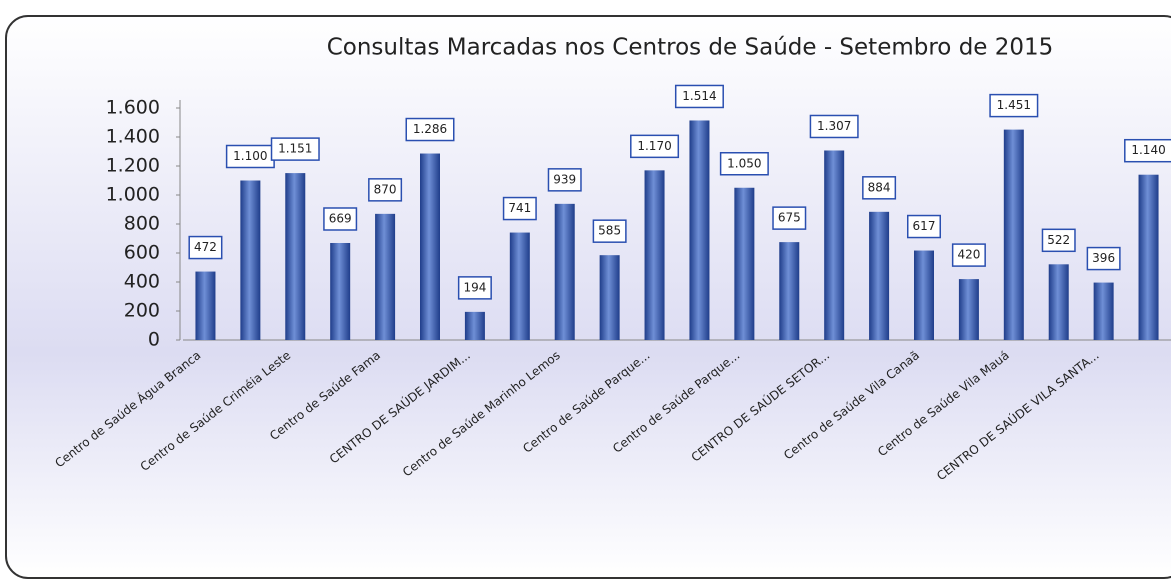 The image size is (1171, 585). I want to click on data-label: 669, so click(340, 218).